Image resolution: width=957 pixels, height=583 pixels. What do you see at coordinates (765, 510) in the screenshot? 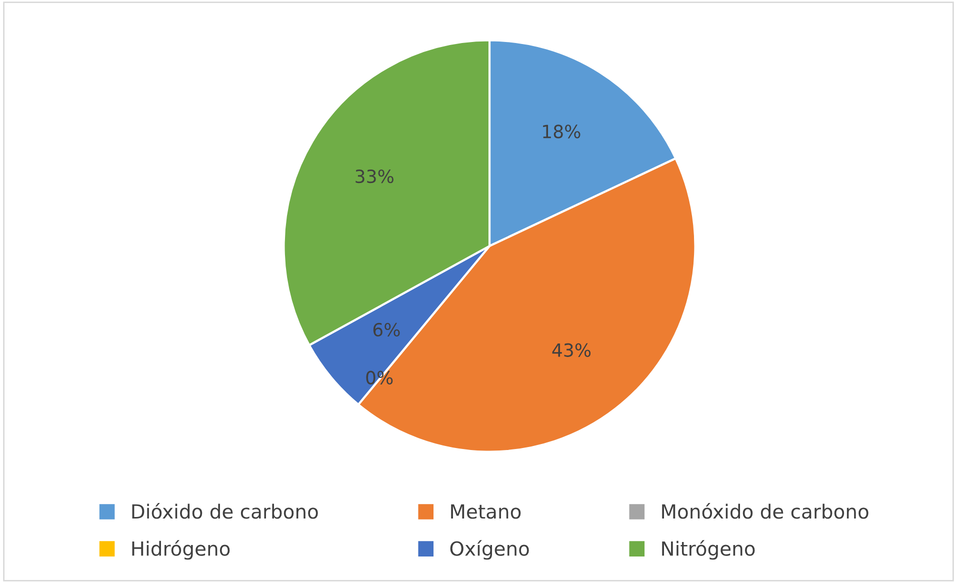
I see `legend-label: Monóxido de carbono` at bounding box center [765, 510].